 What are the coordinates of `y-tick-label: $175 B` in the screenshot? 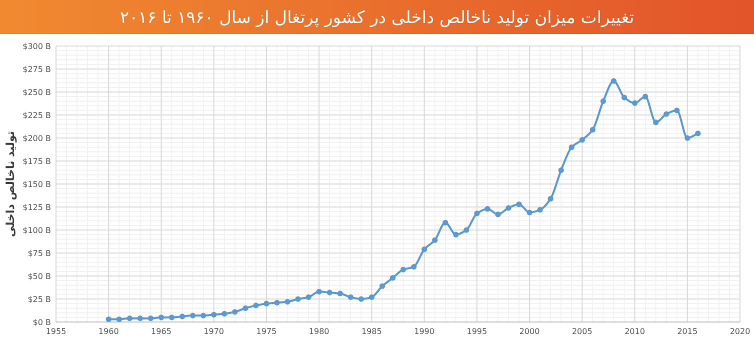 It's located at (36, 161).